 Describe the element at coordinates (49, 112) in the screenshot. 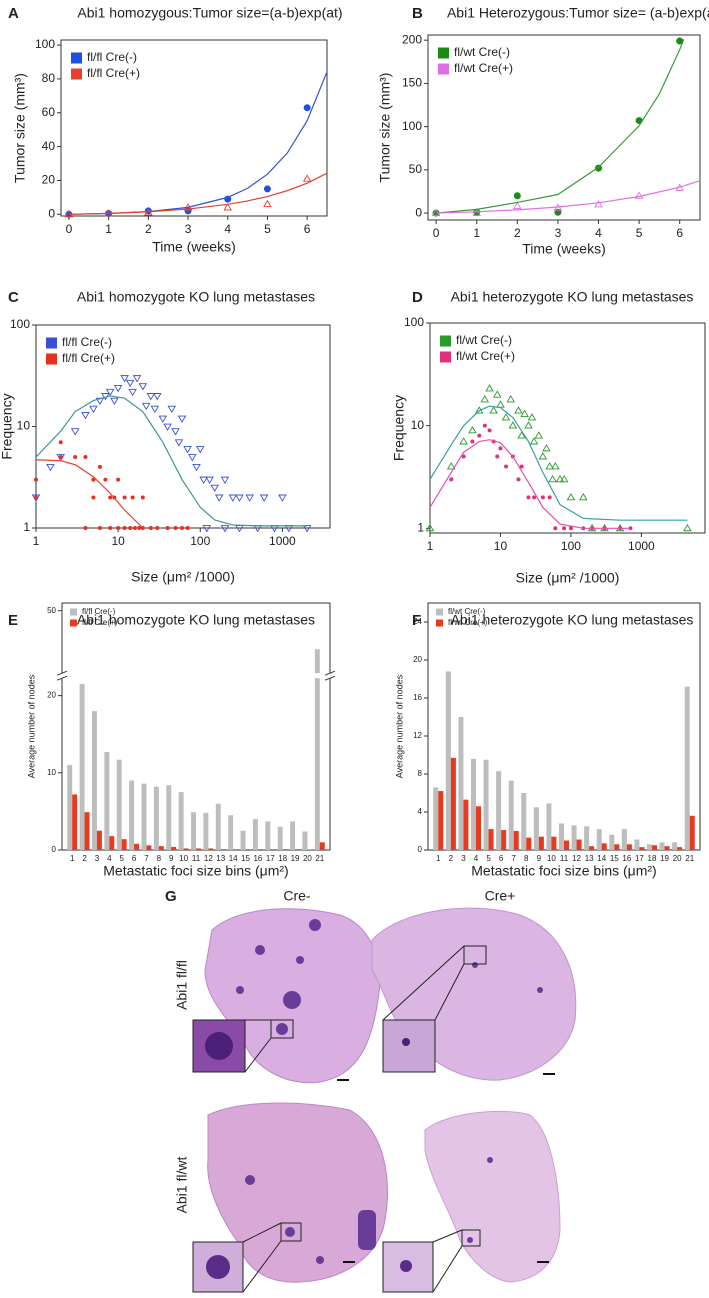

I see `y-tick-label: 60` at that location.